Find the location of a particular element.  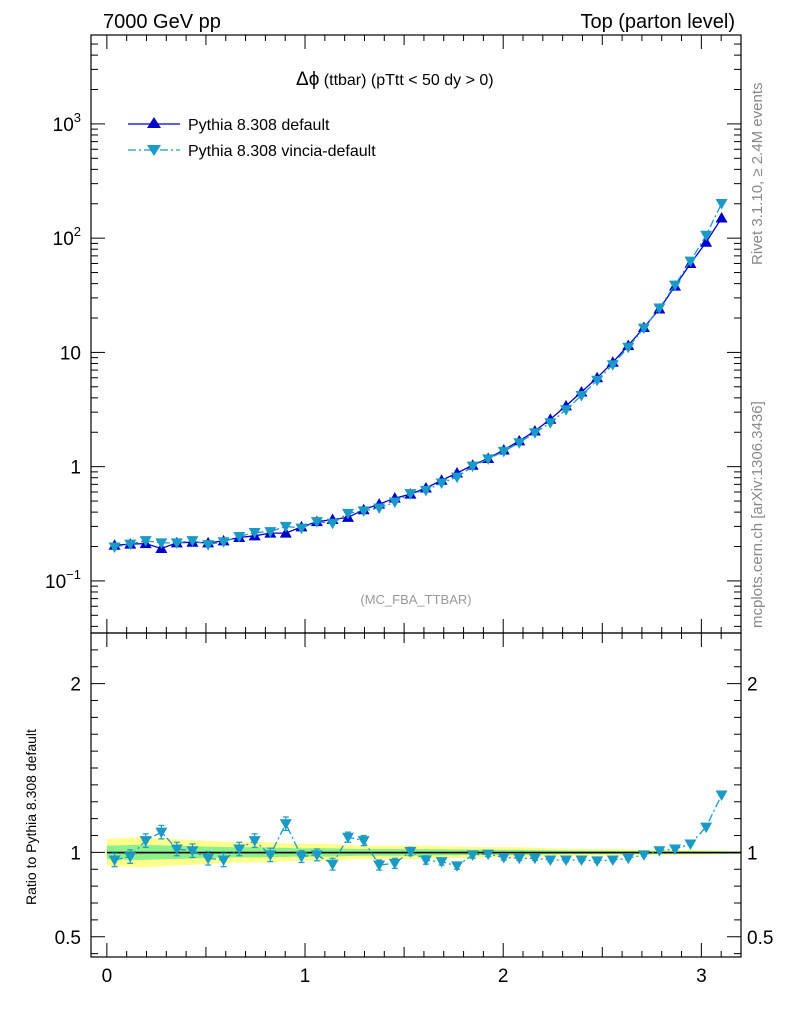

y-tick-label: 10 is located at coordinates (70, 353).